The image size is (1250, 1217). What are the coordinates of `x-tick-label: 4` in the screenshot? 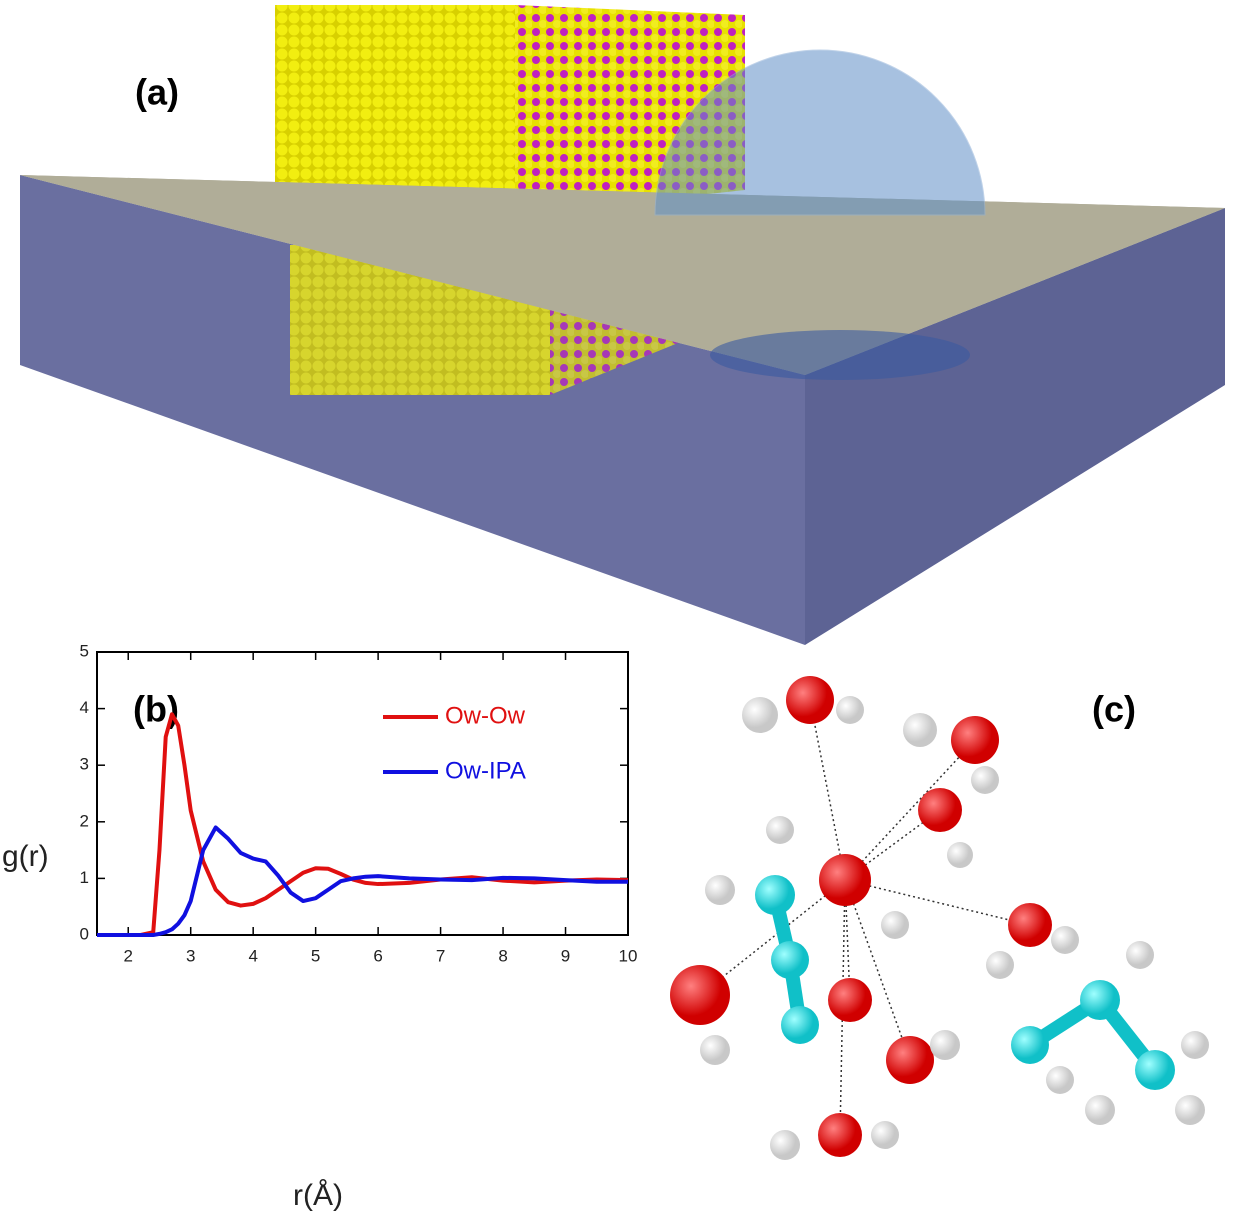 It's located at (252, 955).